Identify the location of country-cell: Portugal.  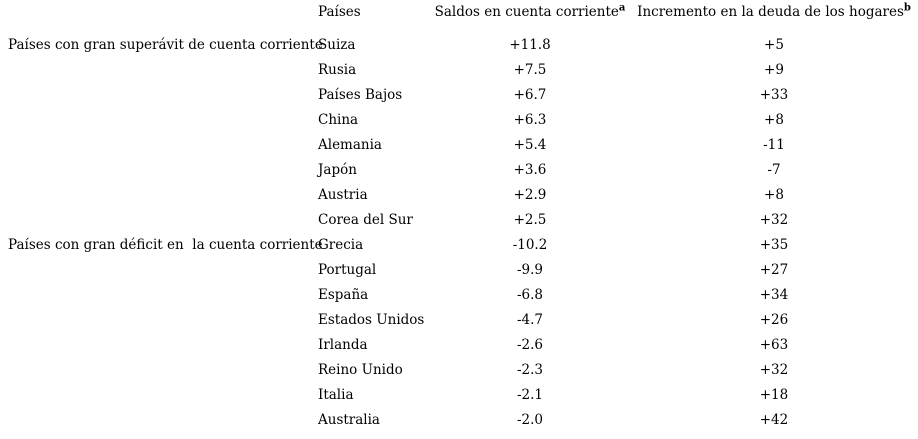
(347, 270).